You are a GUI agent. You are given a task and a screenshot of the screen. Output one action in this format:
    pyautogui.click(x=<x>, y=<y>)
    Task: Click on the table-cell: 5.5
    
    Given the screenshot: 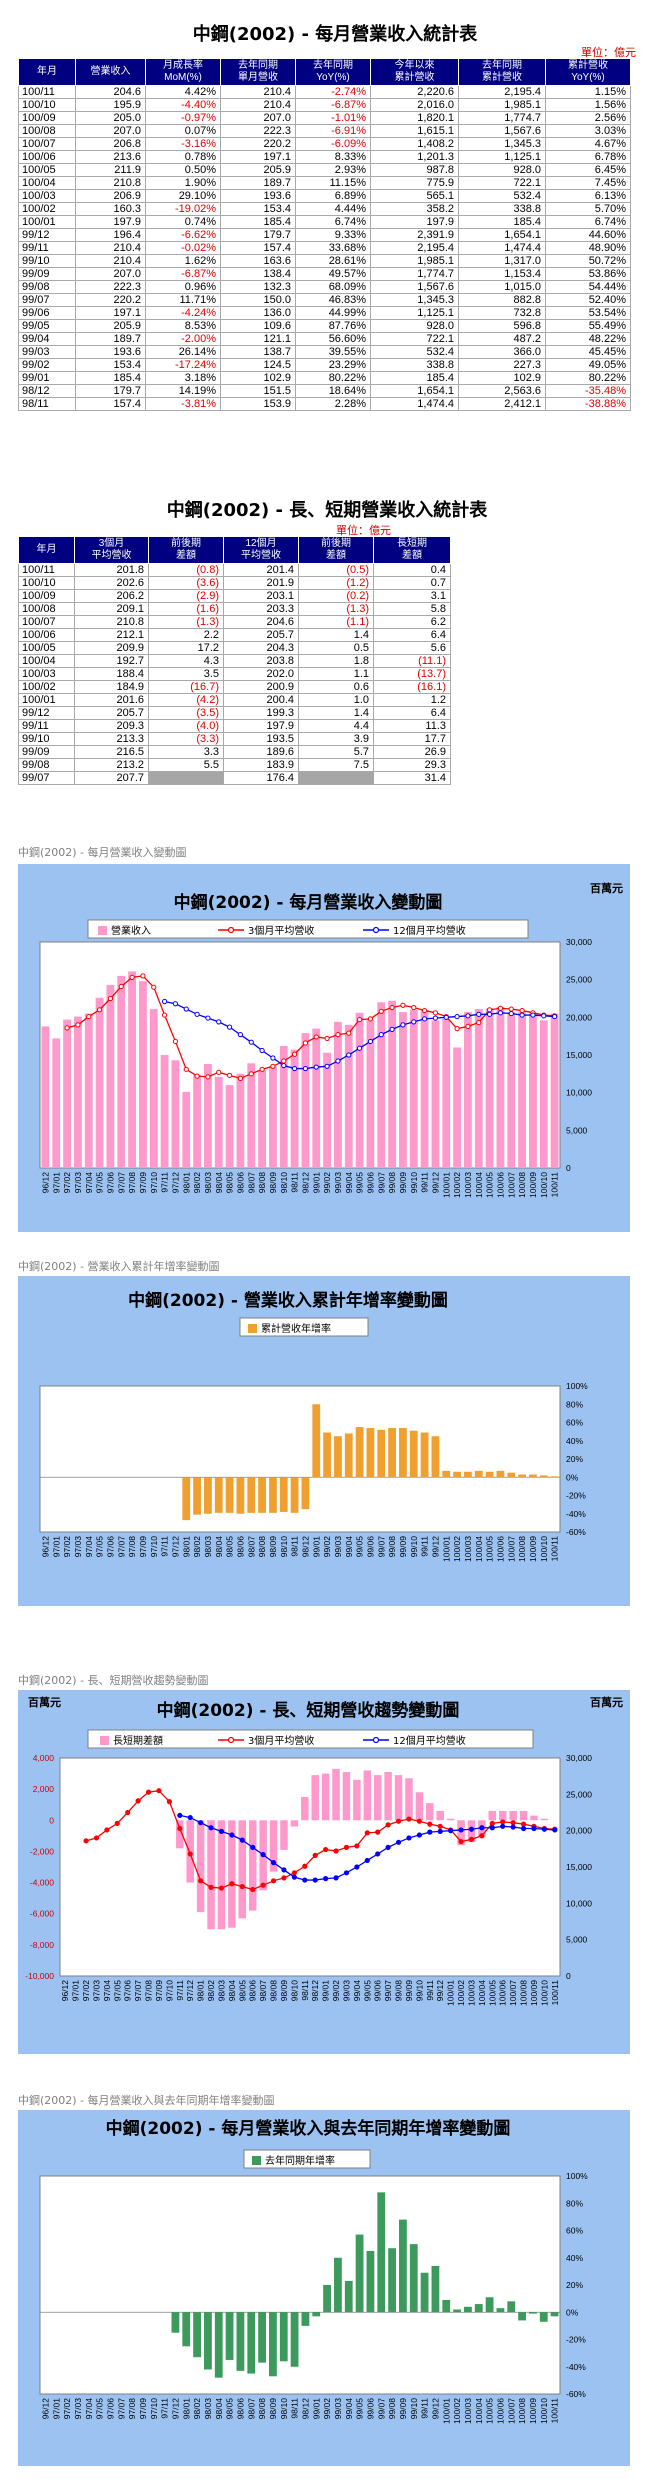 What is the action you would take?
    pyautogui.click(x=186, y=765)
    